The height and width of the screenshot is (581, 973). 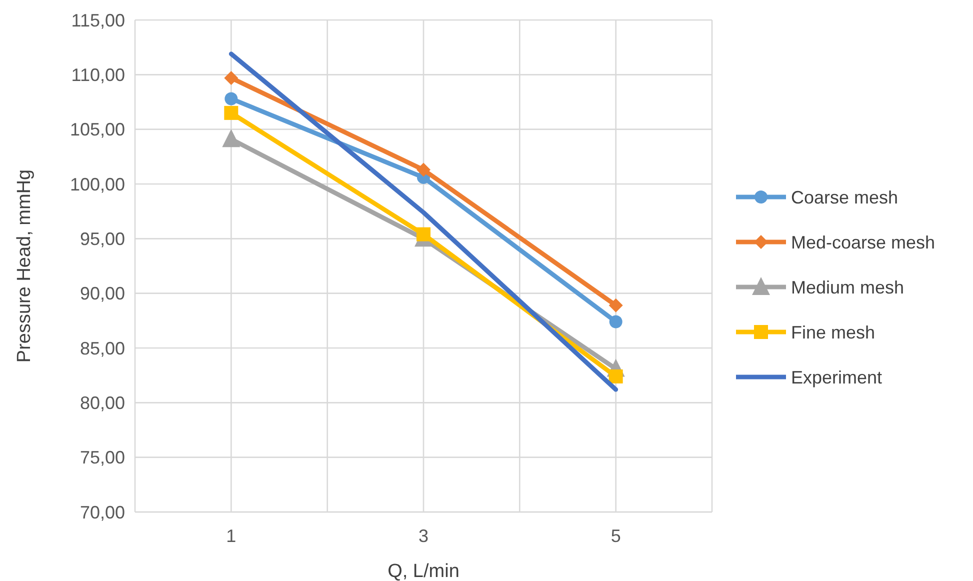 I want to click on y-tick-label: 115,00, so click(x=98, y=20).